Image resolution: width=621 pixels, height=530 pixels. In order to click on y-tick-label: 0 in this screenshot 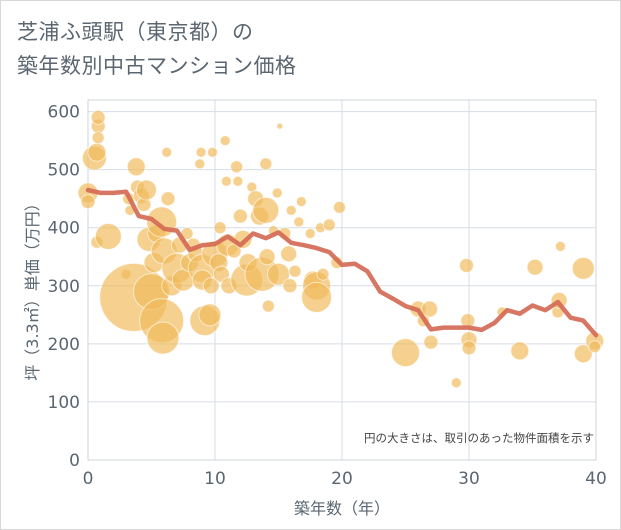, I will do `click(74, 461)`.